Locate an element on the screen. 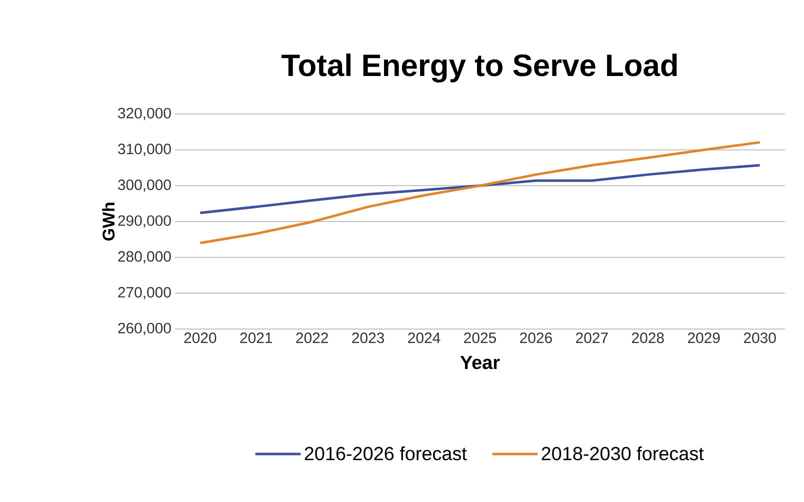 The width and height of the screenshot is (804, 502). x-tick-label: 2021 is located at coordinates (256, 338).